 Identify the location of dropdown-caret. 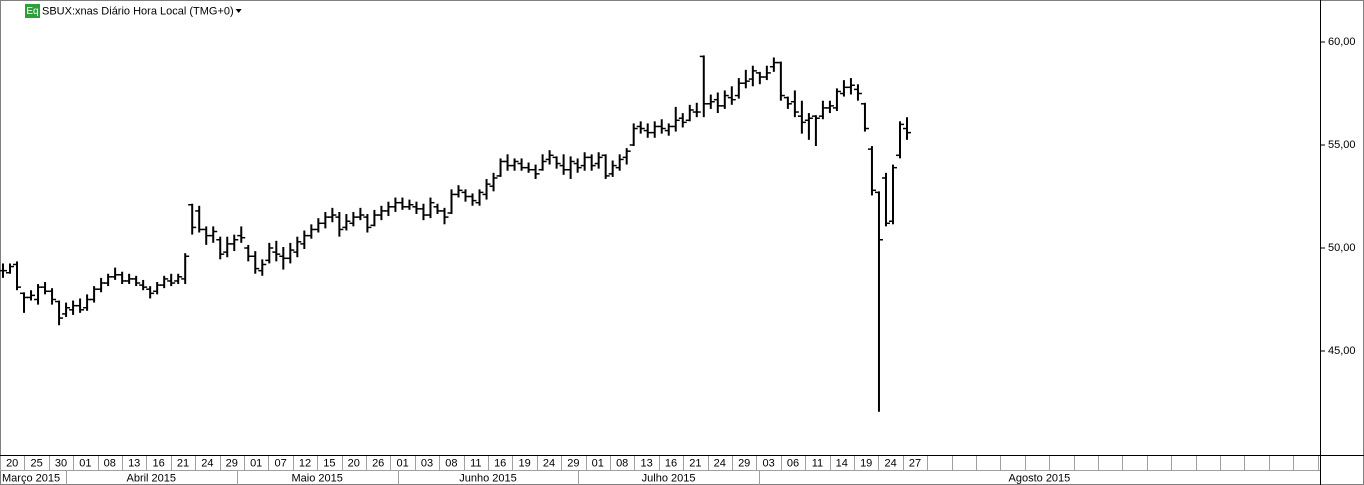
(238, 11).